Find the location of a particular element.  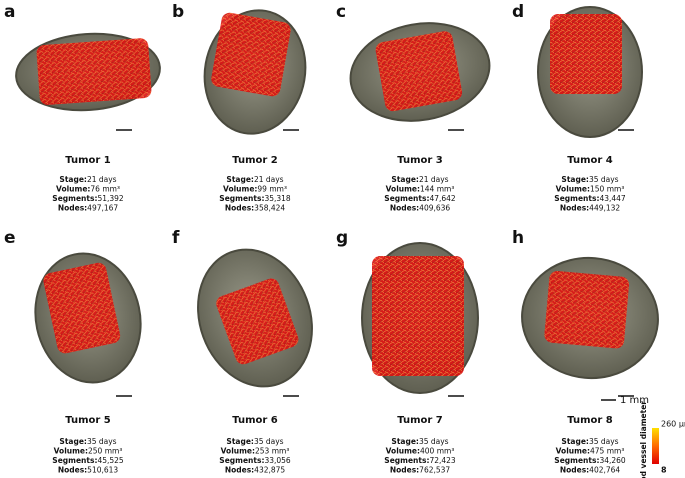

detail-value: 34,260 is located at coordinates (612, 460).